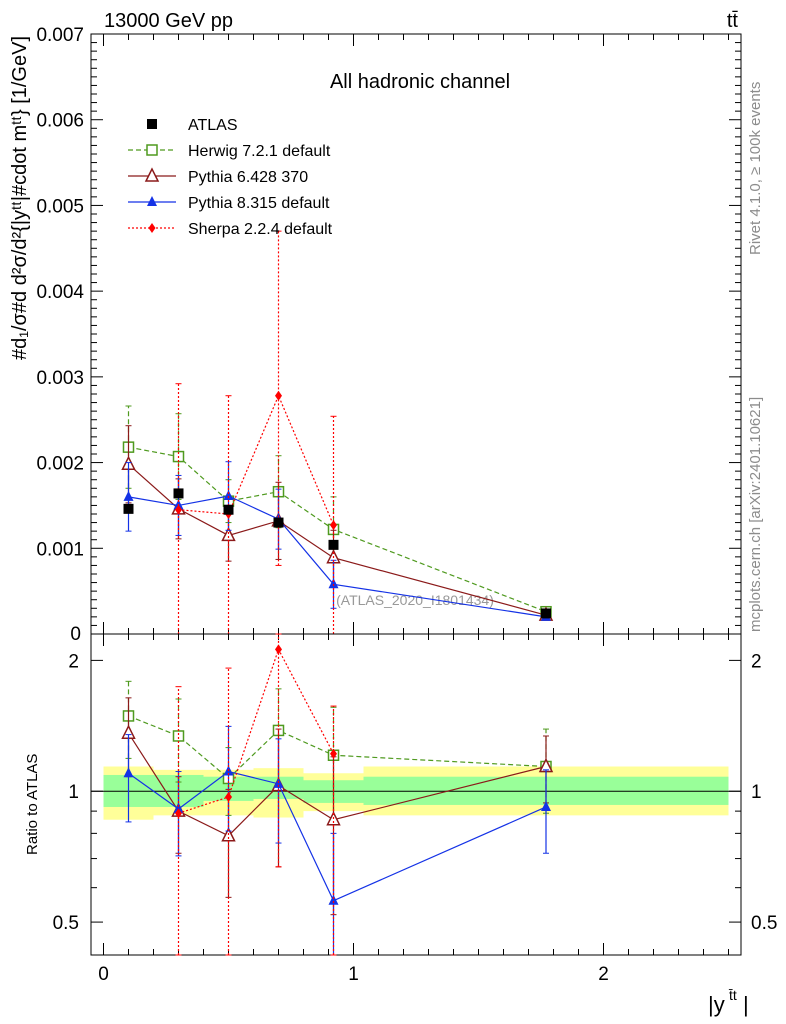 This screenshot has height=1024, width=786. I want to click on legend-label: Pythia 6.428 370, so click(248, 177).